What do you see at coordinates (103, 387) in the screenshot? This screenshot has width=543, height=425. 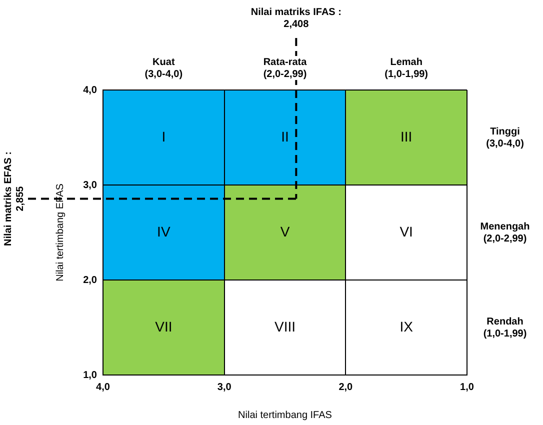 I see `x-tick-label: 4,0` at bounding box center [103, 387].